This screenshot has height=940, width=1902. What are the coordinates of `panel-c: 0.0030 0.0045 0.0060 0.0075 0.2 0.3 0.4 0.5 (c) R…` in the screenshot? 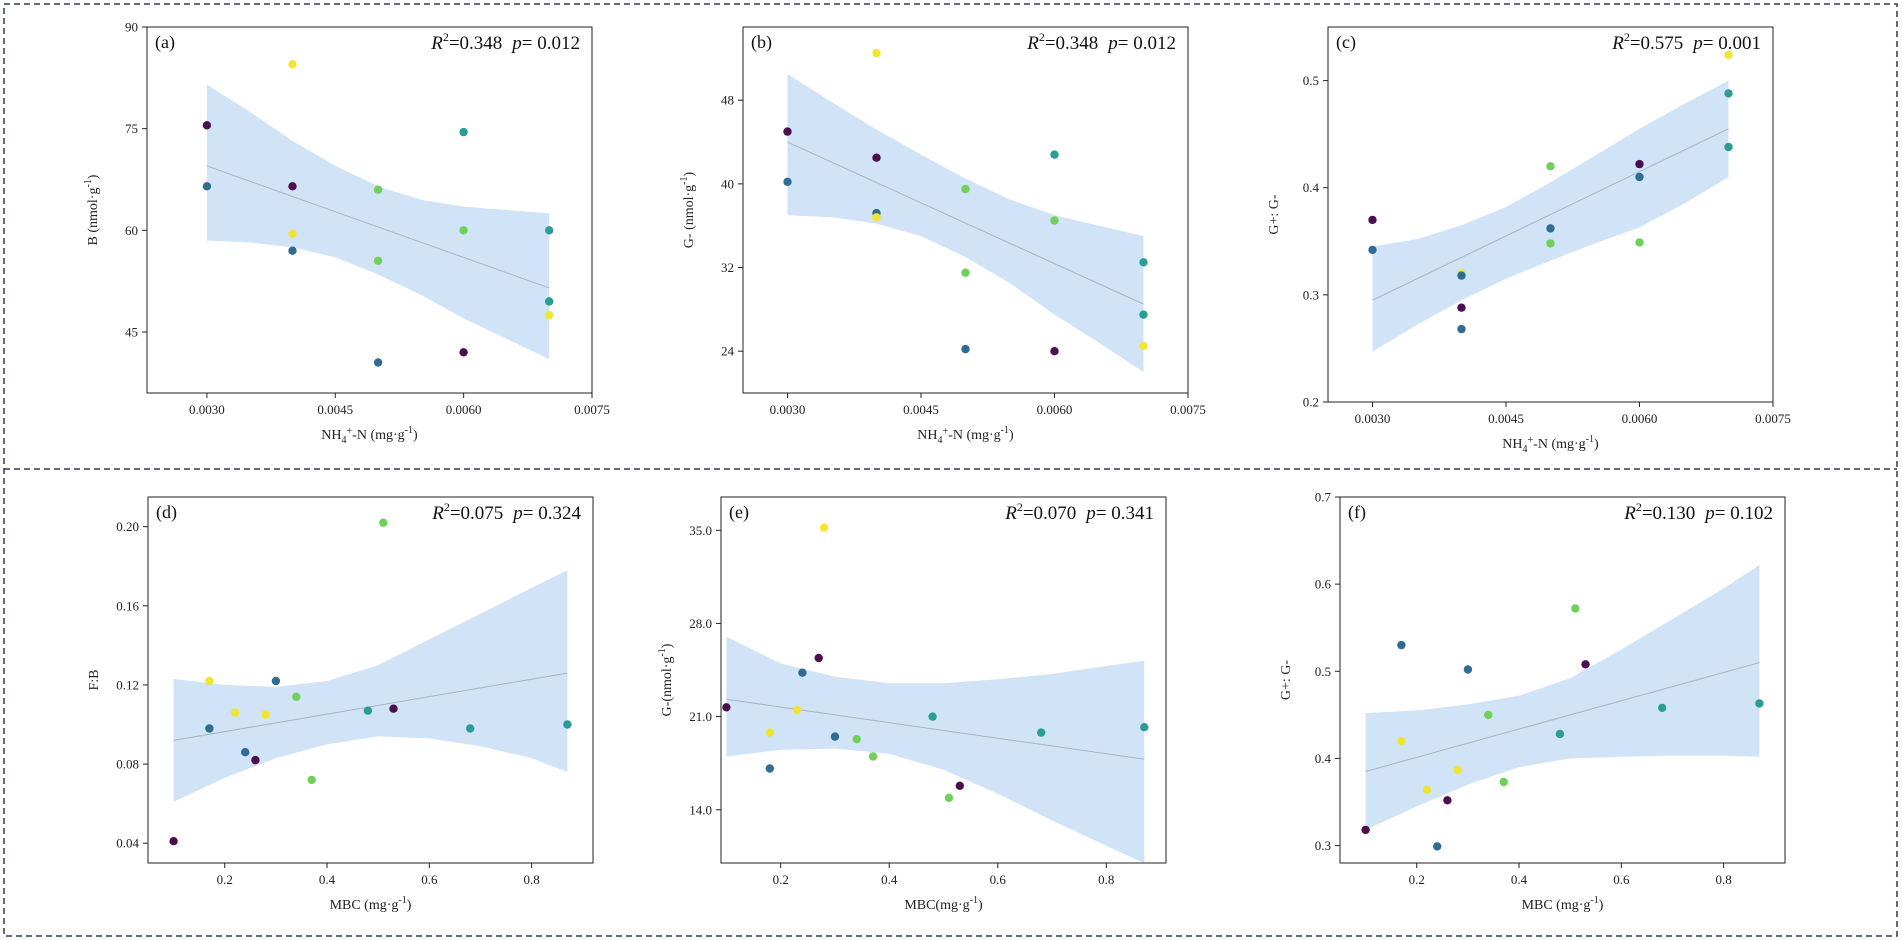 It's located at (1529, 240).